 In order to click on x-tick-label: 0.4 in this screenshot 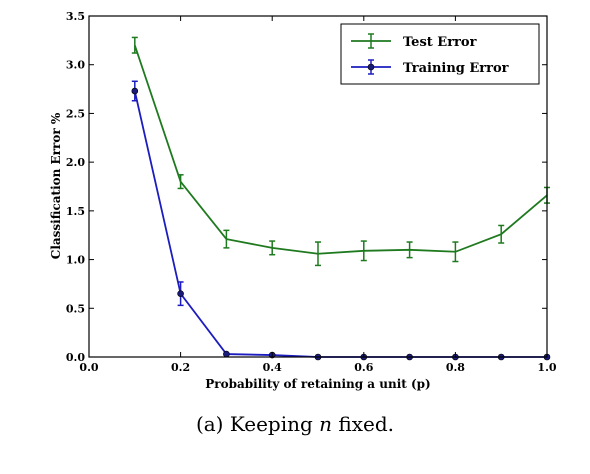, I will do `click(272, 367)`.